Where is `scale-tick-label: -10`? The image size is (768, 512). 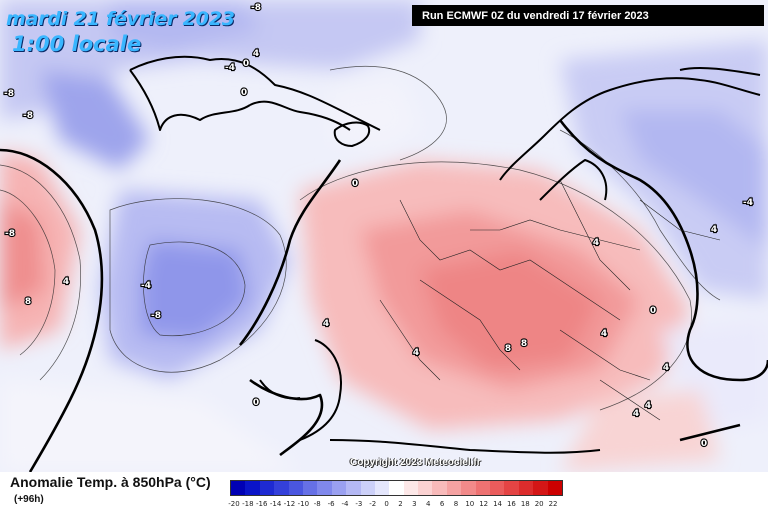
scale-tick-label: -10 is located at coordinates (303, 504).